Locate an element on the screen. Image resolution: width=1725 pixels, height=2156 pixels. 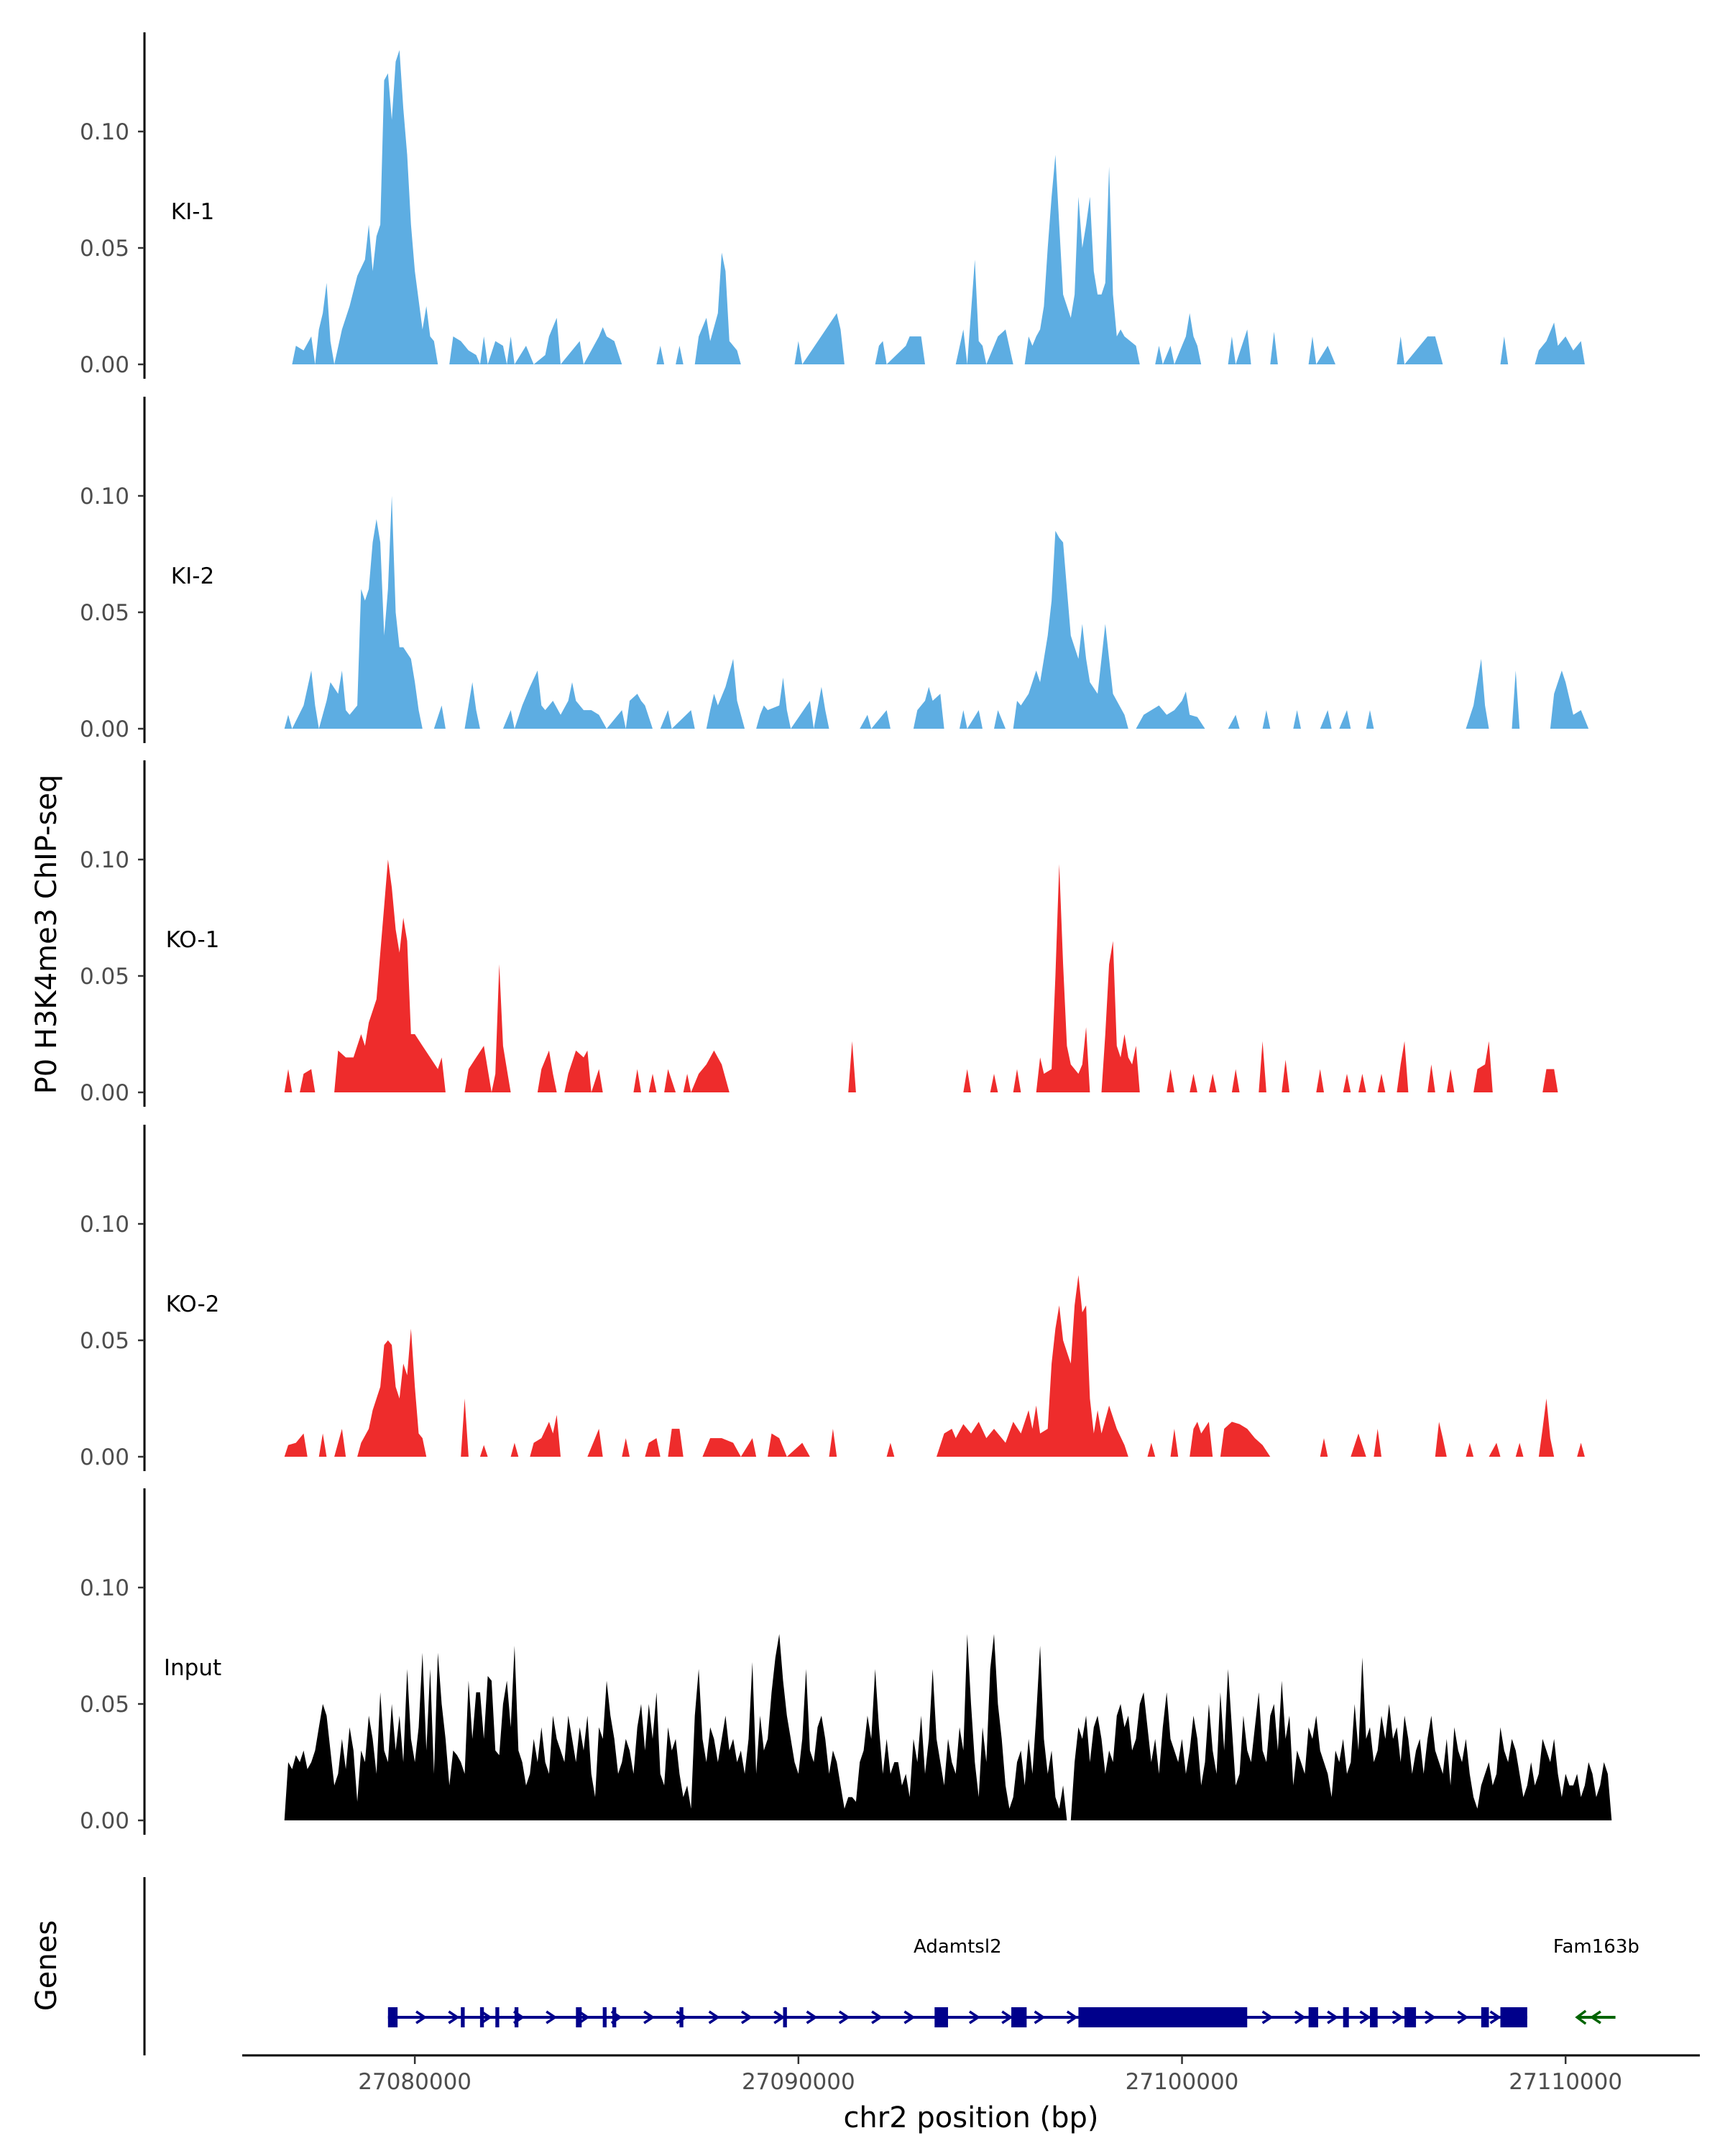
x-tick-label: 27110000 is located at coordinates (1565, 2082).